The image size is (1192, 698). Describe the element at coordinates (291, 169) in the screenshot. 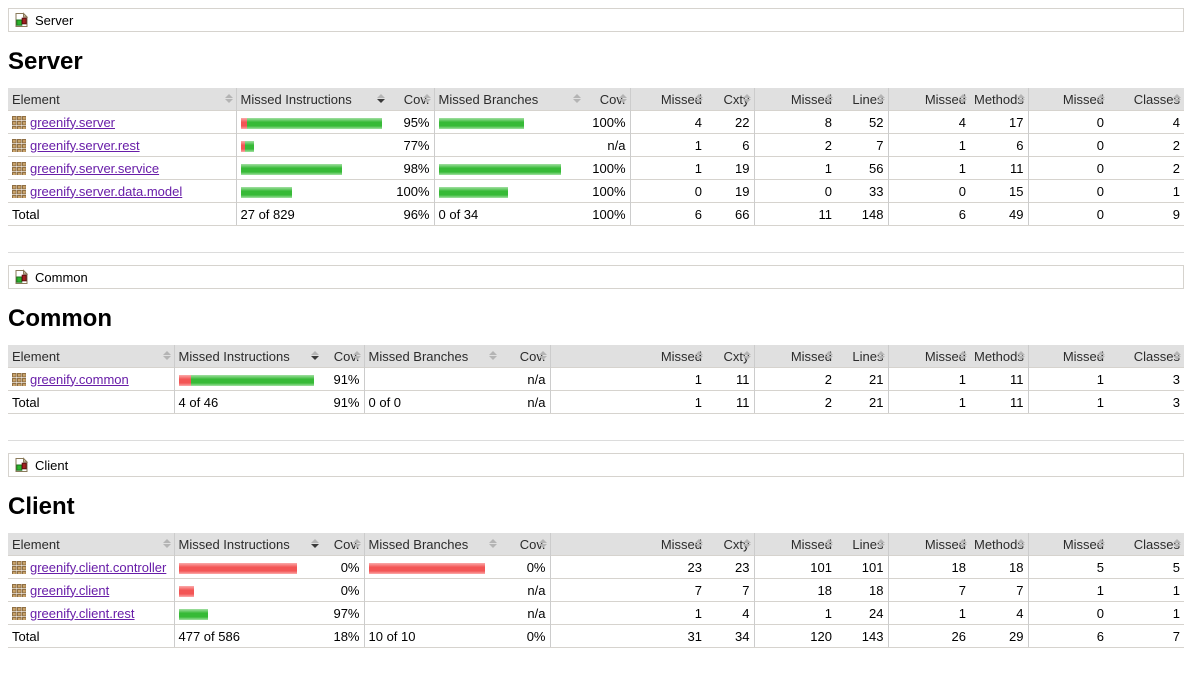

I see `covered-bar-green` at that location.